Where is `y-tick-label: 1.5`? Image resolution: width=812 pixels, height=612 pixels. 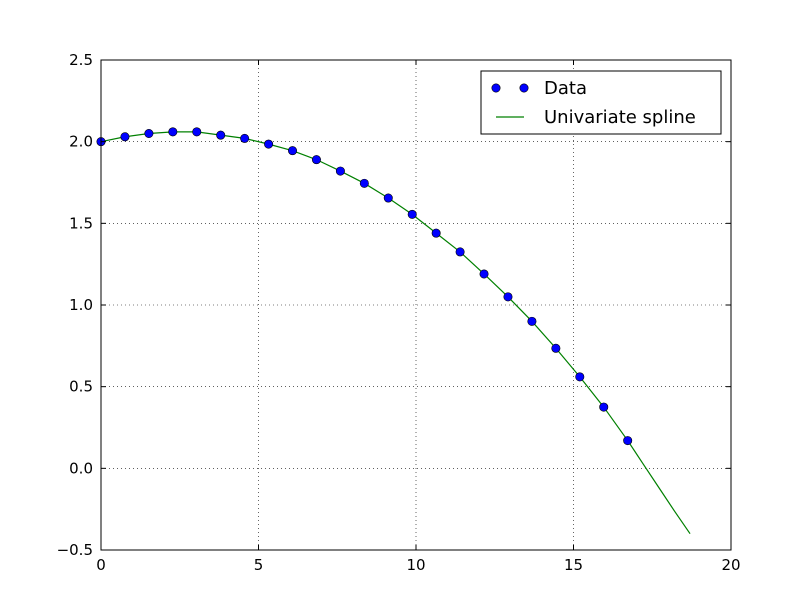 y-tick-label: 1.5 is located at coordinates (81, 223).